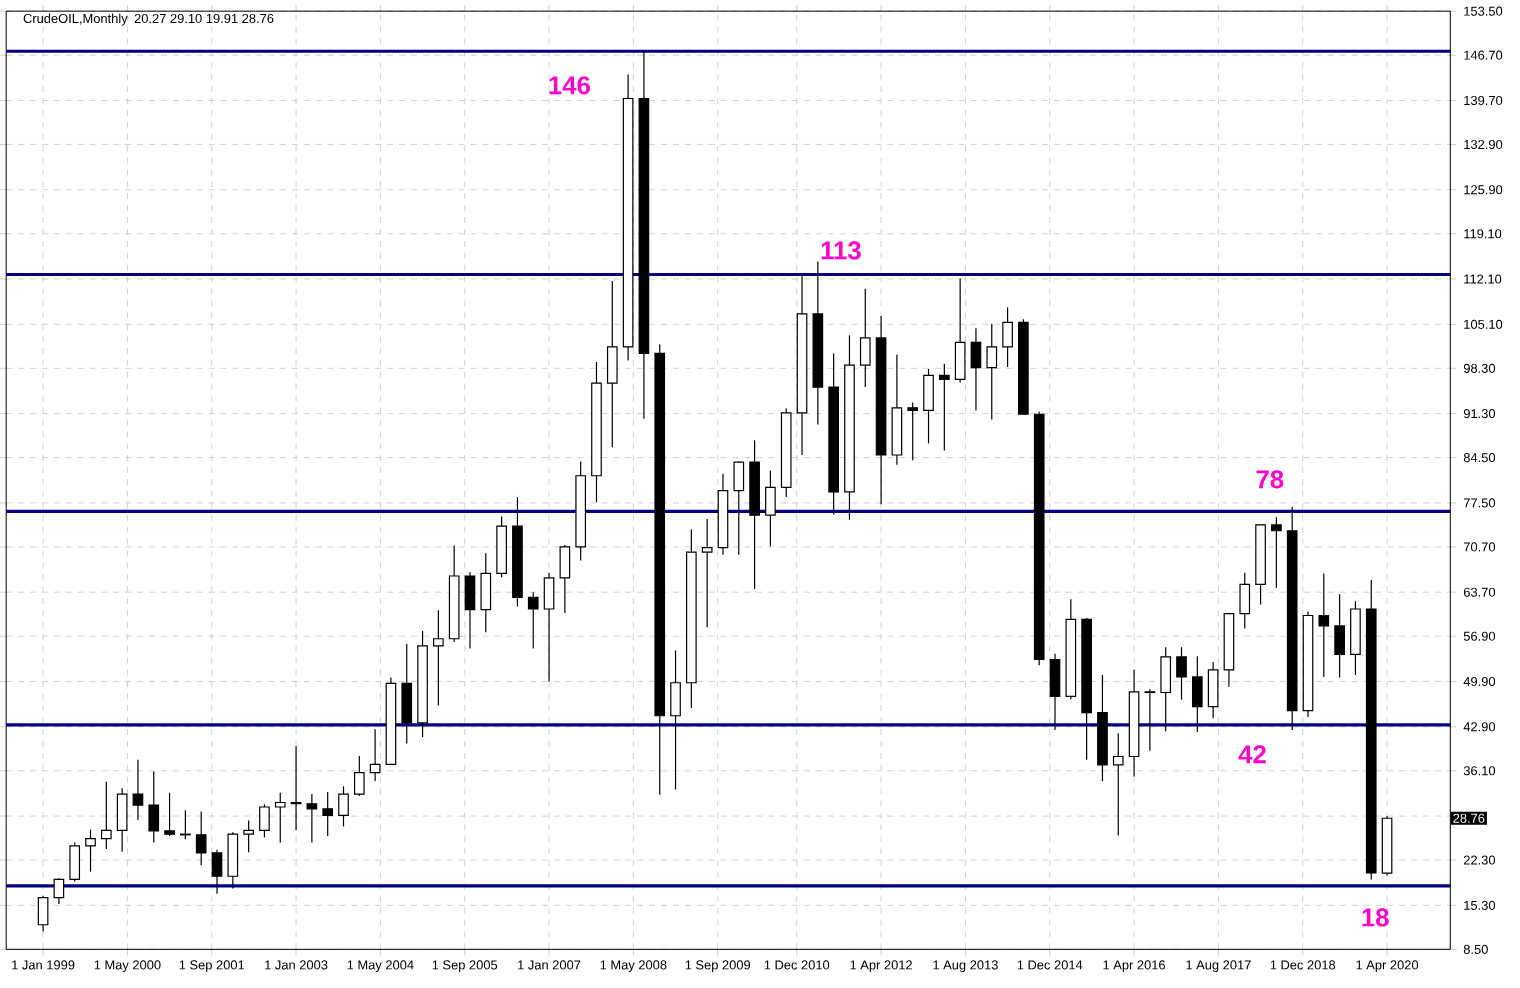 Image resolution: width=1520 pixels, height=988 pixels. I want to click on annotation: 146, so click(569, 85).